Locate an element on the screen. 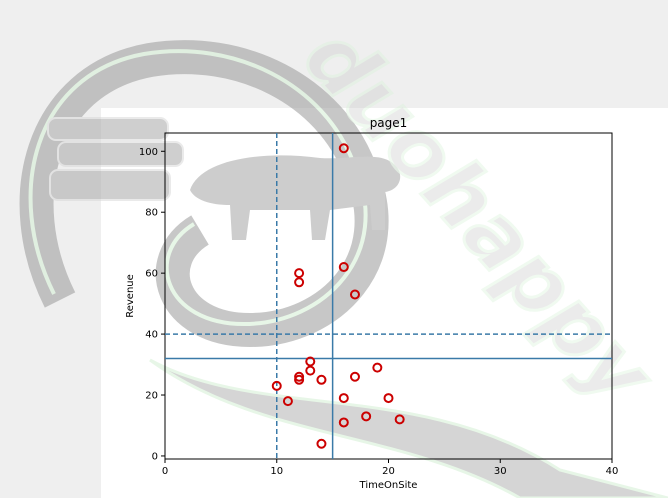 This screenshot has width=668, height=498. y-tick-label: 40 is located at coordinates (151, 335).